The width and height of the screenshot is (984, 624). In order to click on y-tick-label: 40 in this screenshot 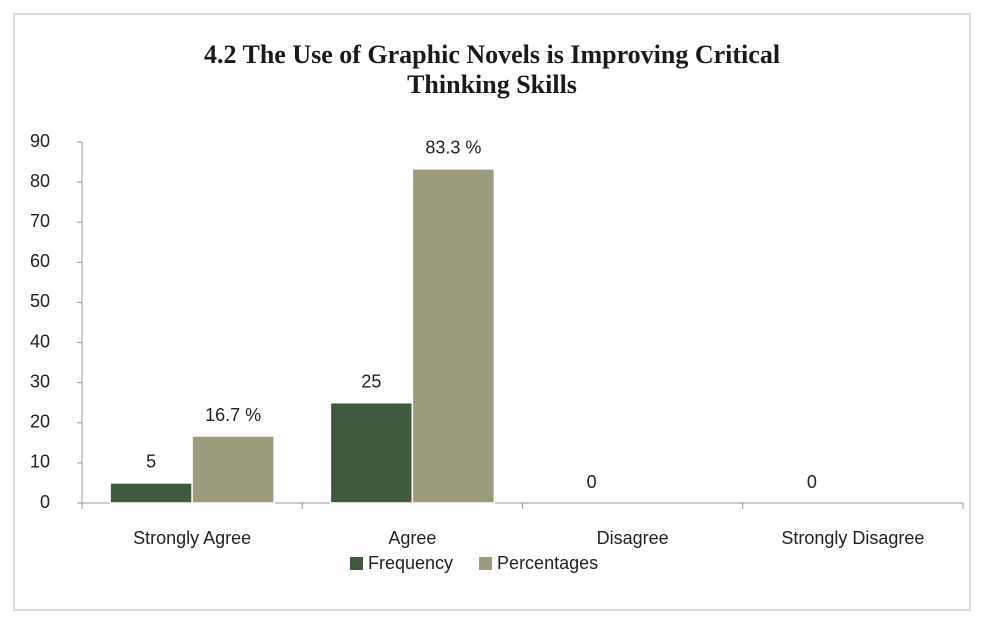, I will do `click(40, 341)`.